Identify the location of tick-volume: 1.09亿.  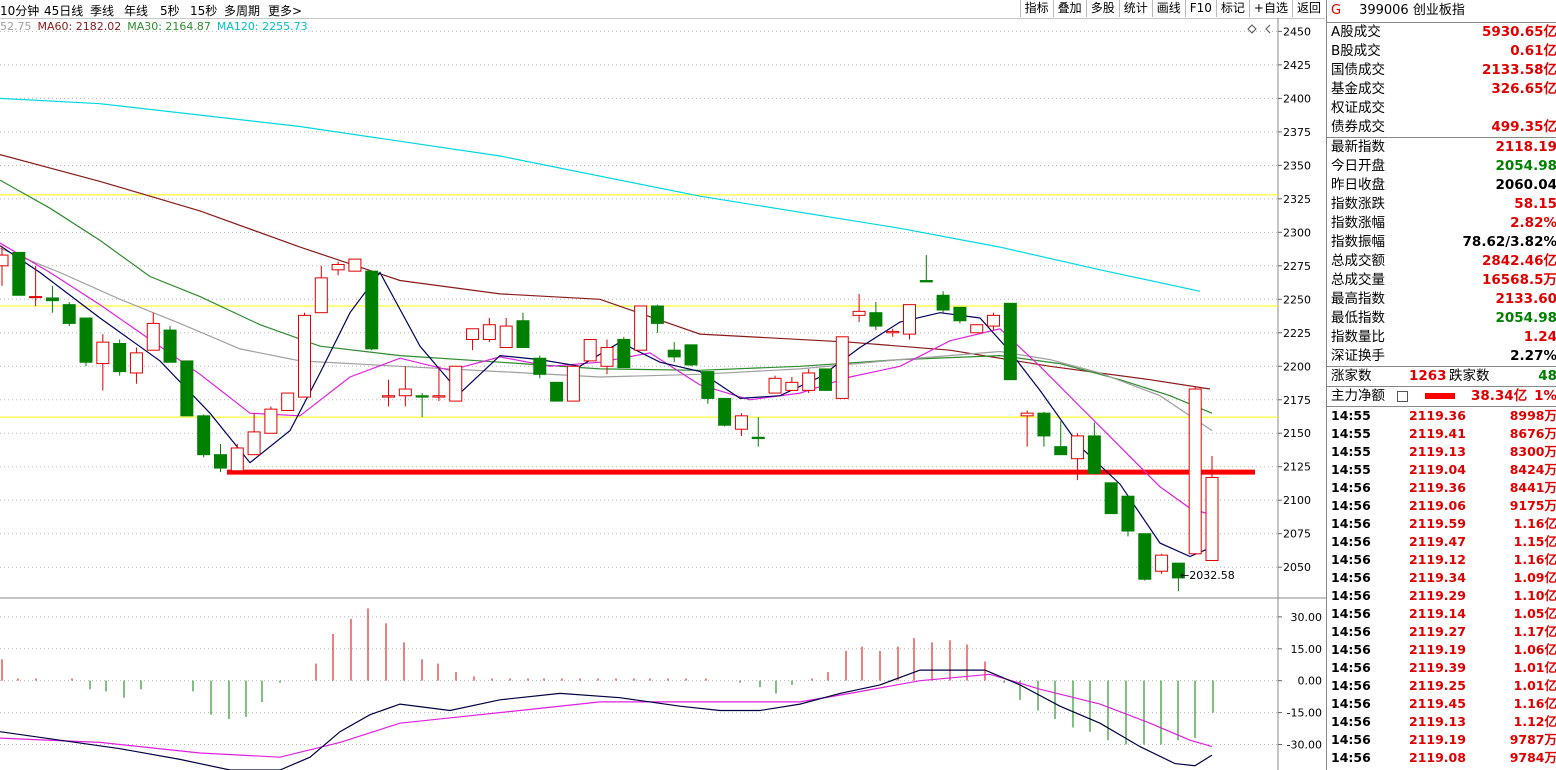
(1534, 577).